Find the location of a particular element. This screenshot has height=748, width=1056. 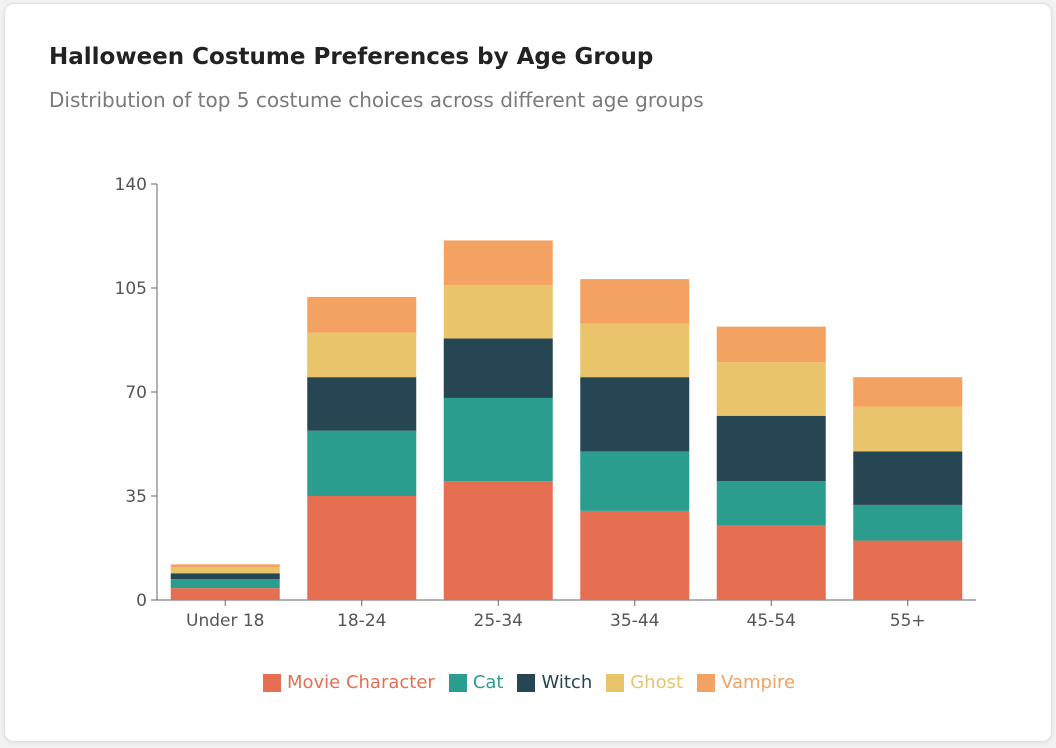

y-axis: 0 35 70 105 140 is located at coordinates (136, 393).